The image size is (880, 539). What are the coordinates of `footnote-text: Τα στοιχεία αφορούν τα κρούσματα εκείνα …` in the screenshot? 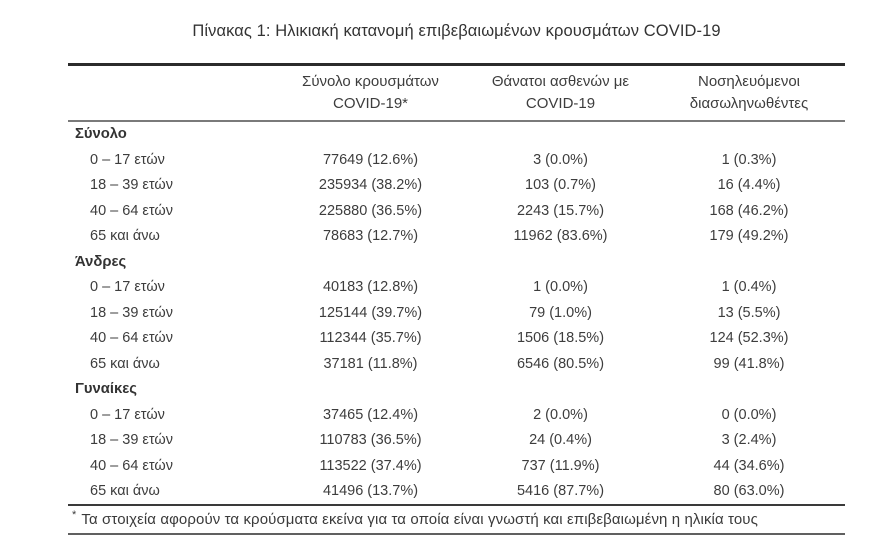 It's located at (419, 519).